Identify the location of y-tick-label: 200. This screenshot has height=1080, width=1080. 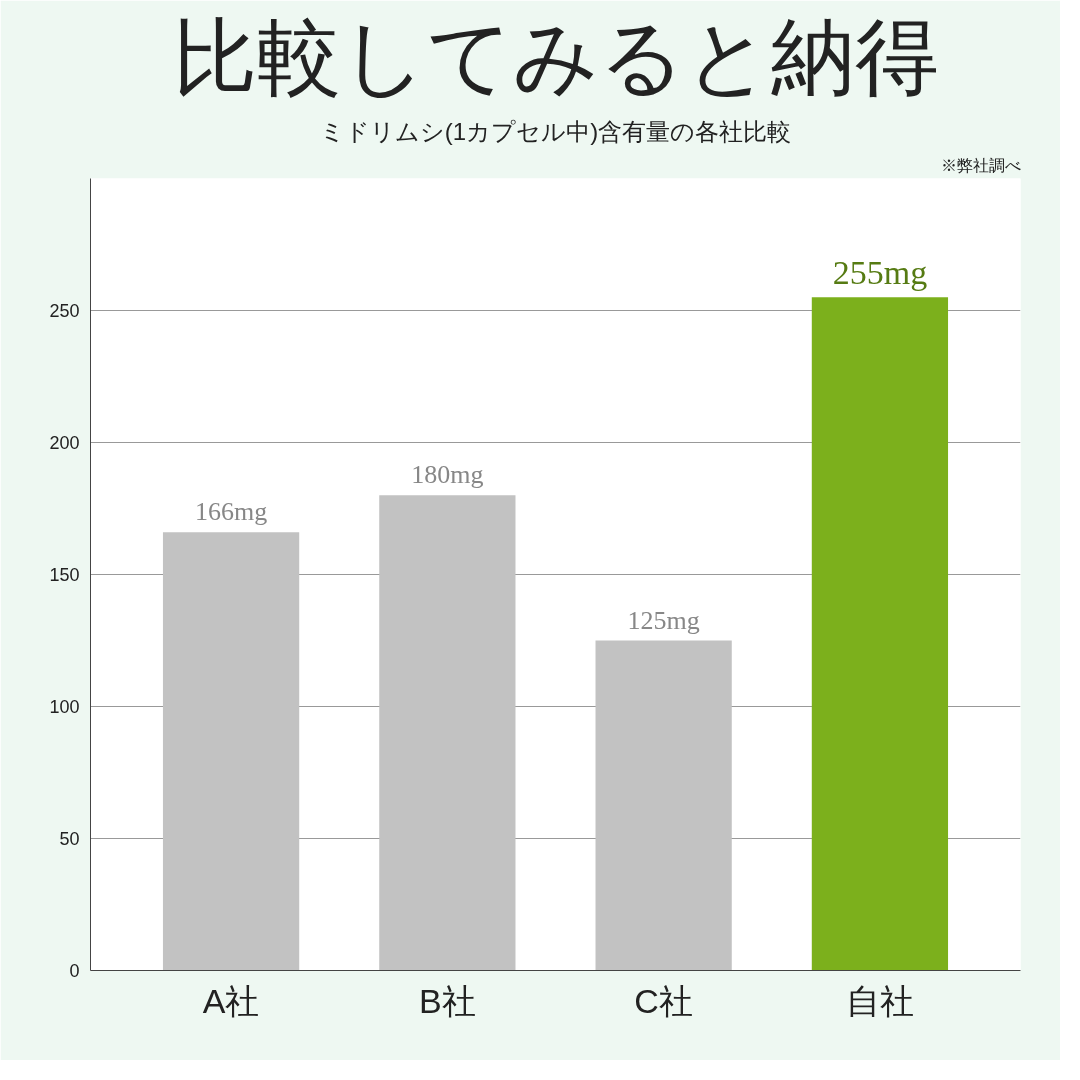
(64, 443).